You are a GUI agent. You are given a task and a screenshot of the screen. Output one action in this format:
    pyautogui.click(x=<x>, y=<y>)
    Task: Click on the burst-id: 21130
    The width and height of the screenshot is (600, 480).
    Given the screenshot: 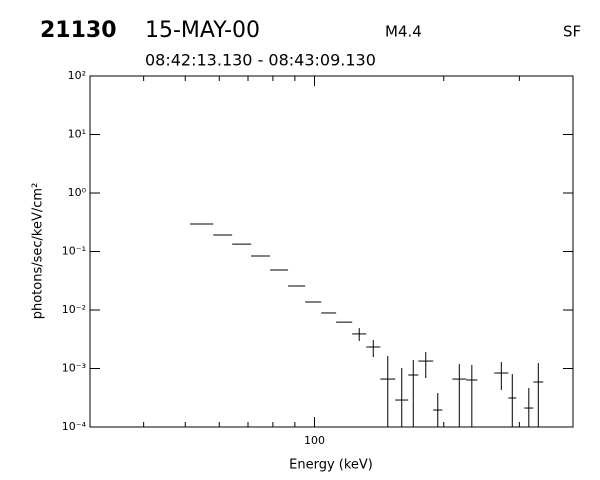 What is the action you would take?
    pyautogui.click(x=78, y=30)
    